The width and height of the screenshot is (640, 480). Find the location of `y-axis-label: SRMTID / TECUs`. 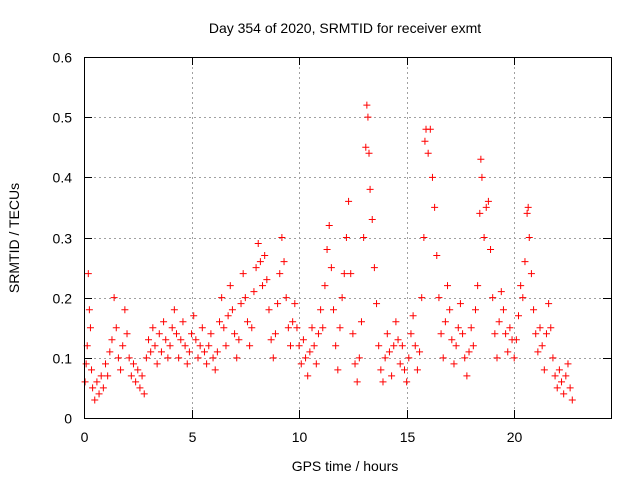

y-axis-label: SRMTID / TECUs is located at coordinates (14, 238).